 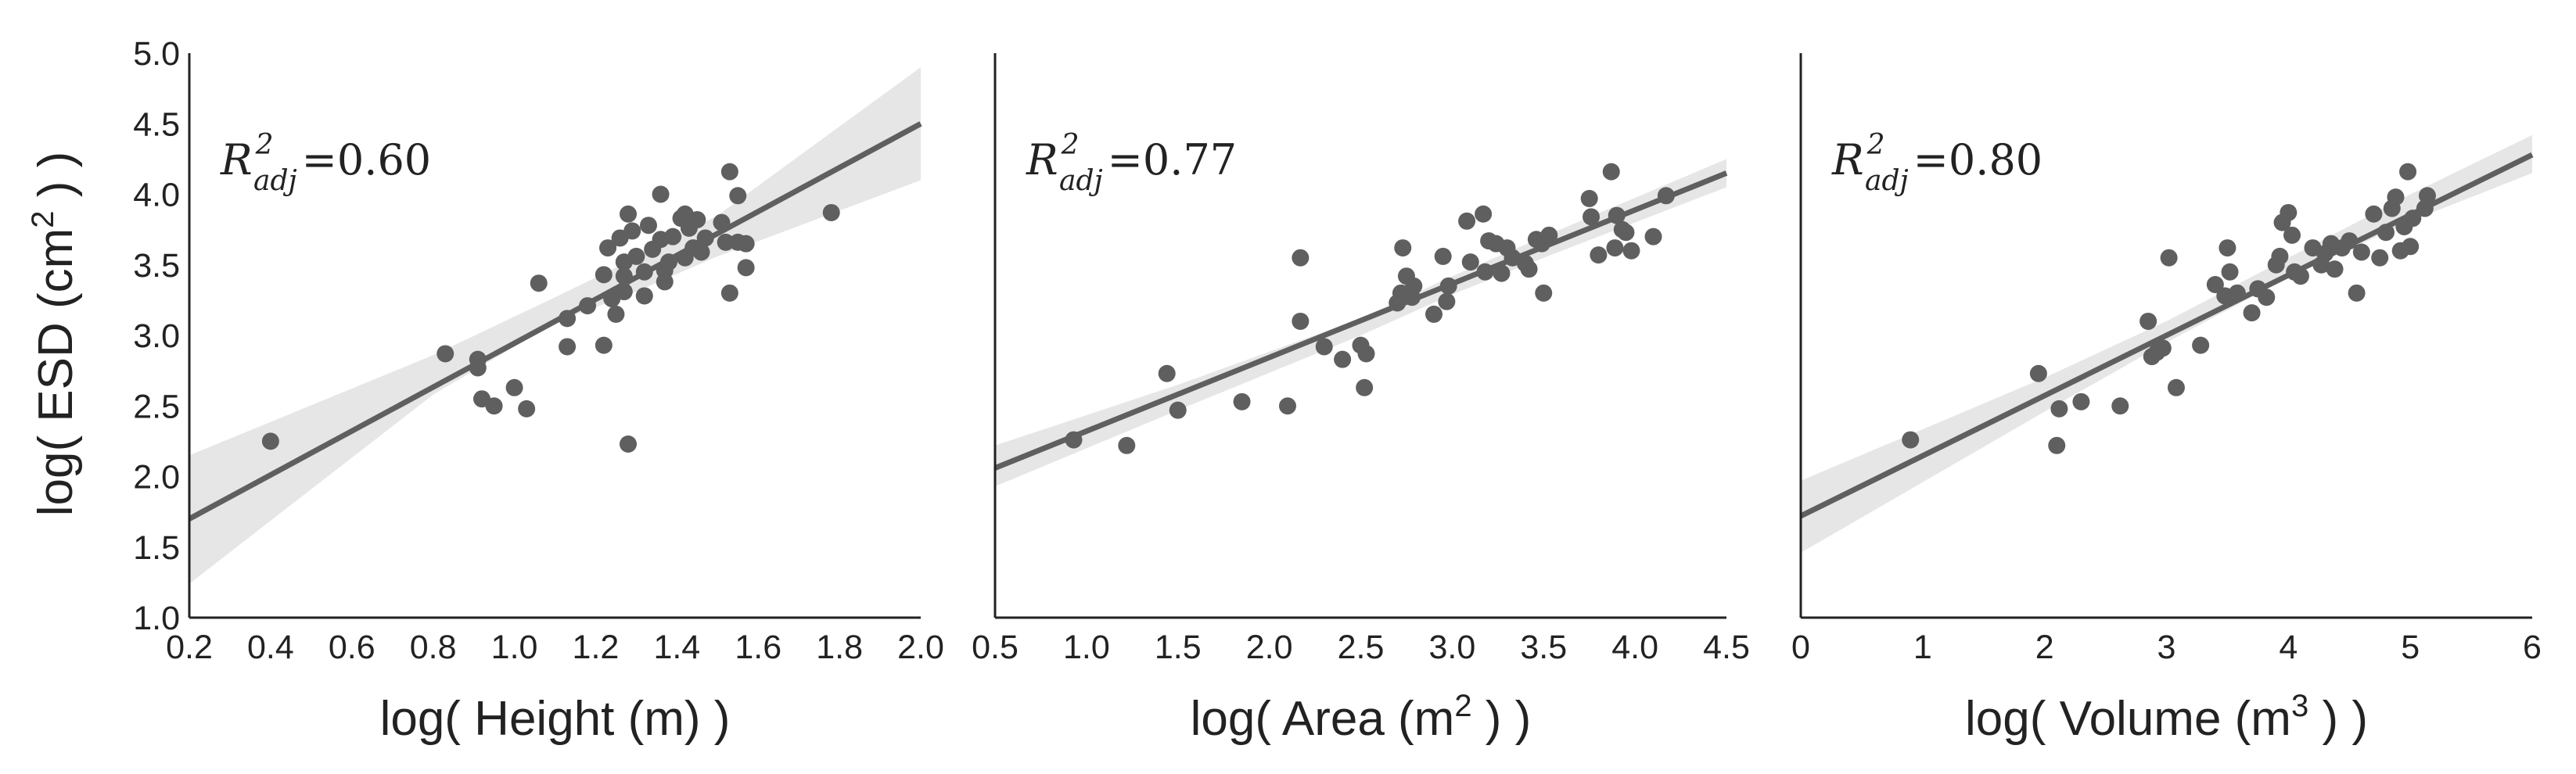 What do you see at coordinates (156, 125) in the screenshot?
I see `y-tick-label: 4.5` at bounding box center [156, 125].